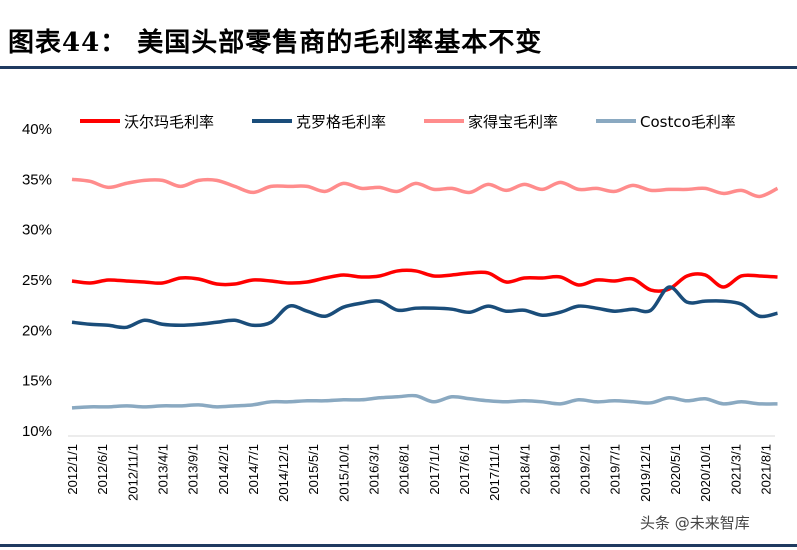  What do you see at coordinates (695, 523) in the screenshot?
I see `watermark: 头条 @未来智库` at bounding box center [695, 523].